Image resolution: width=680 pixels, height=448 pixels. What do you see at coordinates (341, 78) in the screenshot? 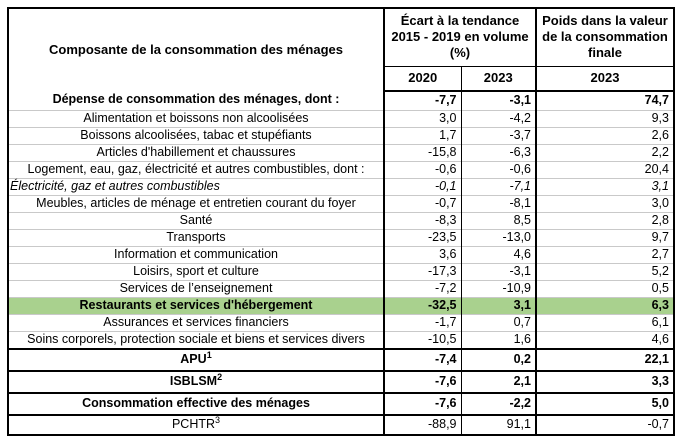
I see `header-year-row: 2020 2023 2023` at bounding box center [341, 78].